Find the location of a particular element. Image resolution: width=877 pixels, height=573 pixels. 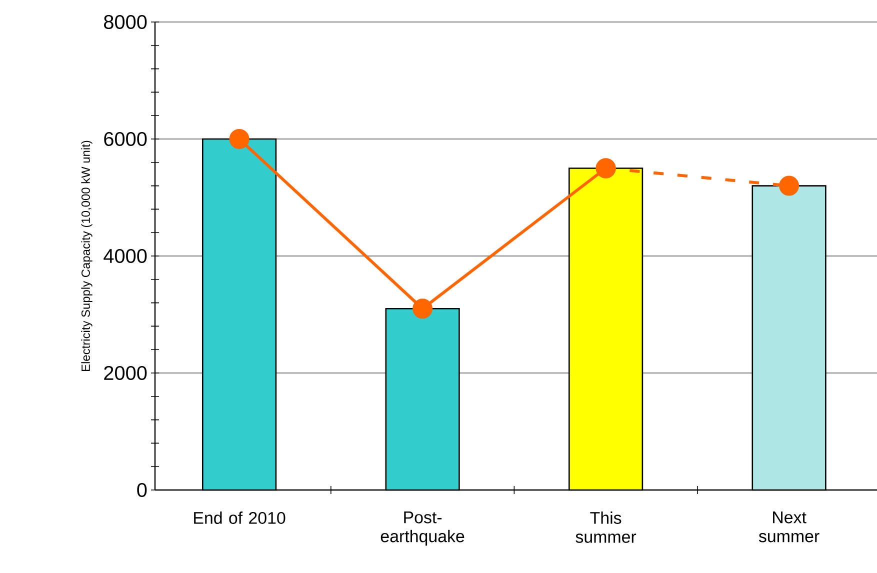

x-tick-label: End of 2010 is located at coordinates (240, 518).